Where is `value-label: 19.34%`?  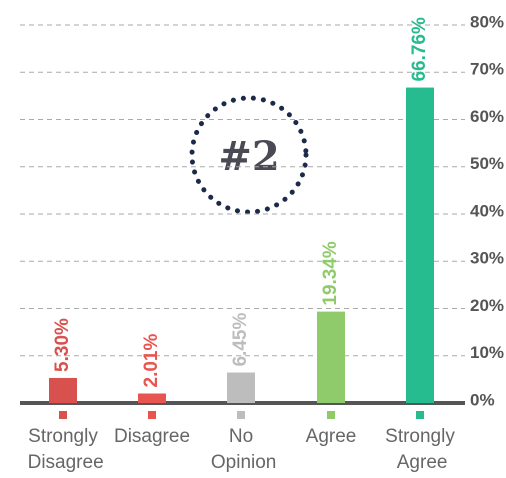 value-label: 19.34% is located at coordinates (330, 273).